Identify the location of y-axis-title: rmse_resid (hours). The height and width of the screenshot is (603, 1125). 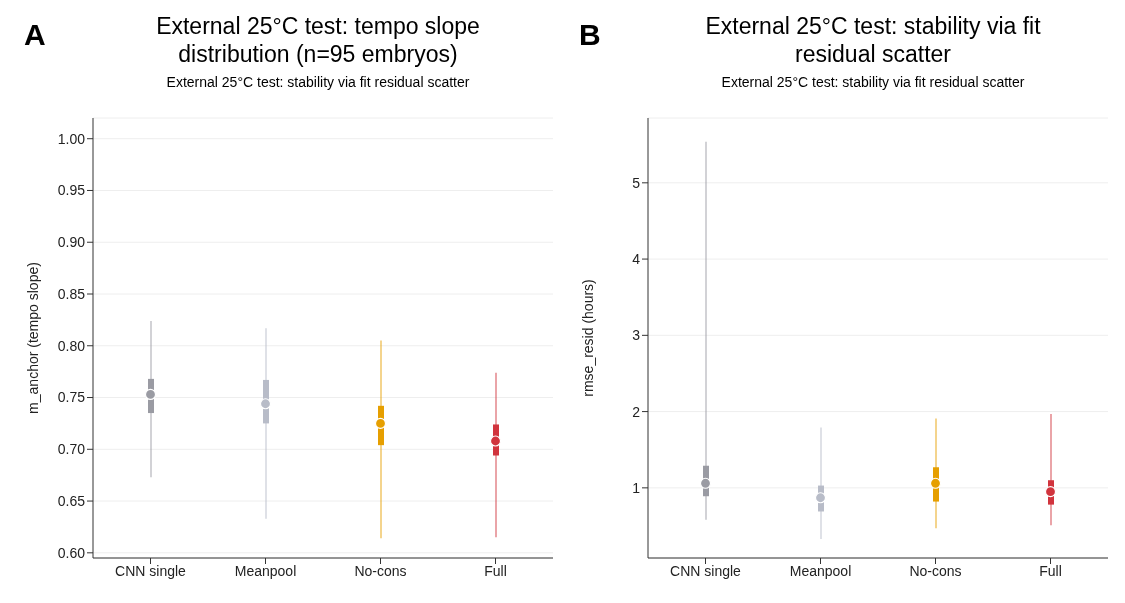
(587, 338).